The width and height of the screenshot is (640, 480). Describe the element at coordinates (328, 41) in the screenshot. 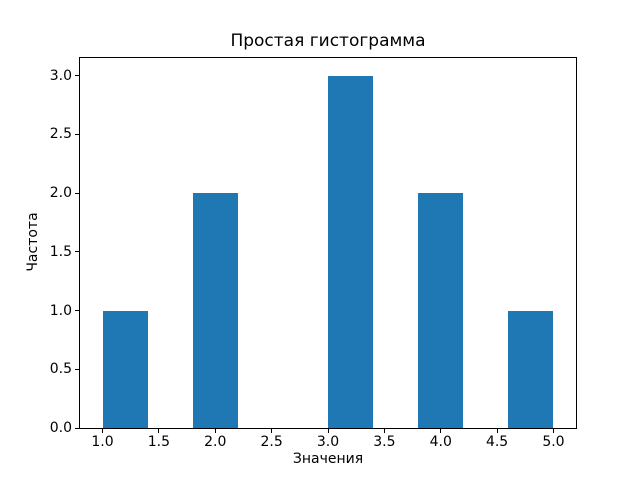

I see `chart-title: Простая гистограмма` at that location.